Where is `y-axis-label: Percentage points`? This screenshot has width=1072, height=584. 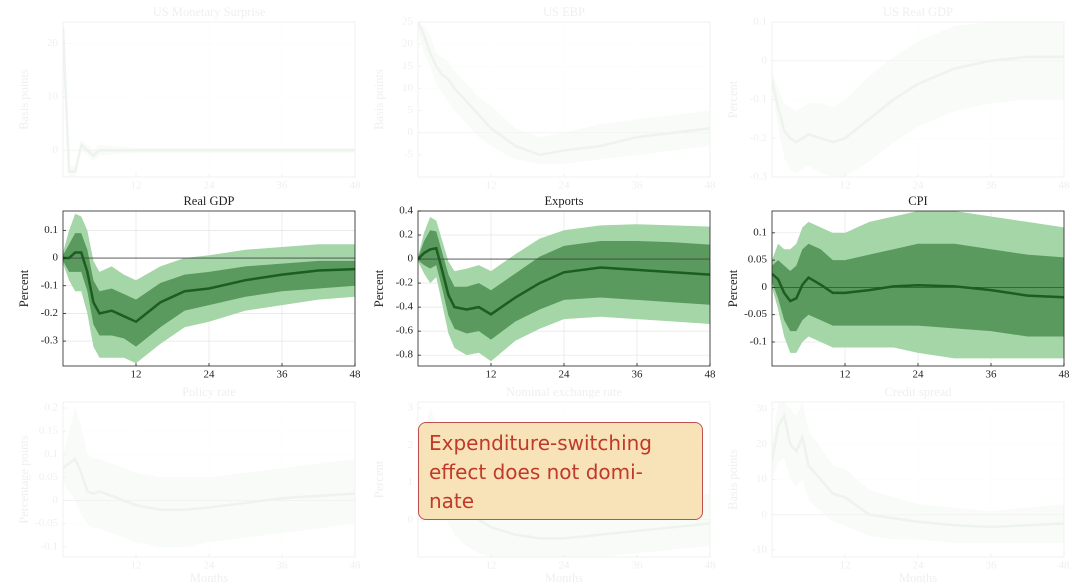 y-axis-label: Percentage points is located at coordinates (24, 479).